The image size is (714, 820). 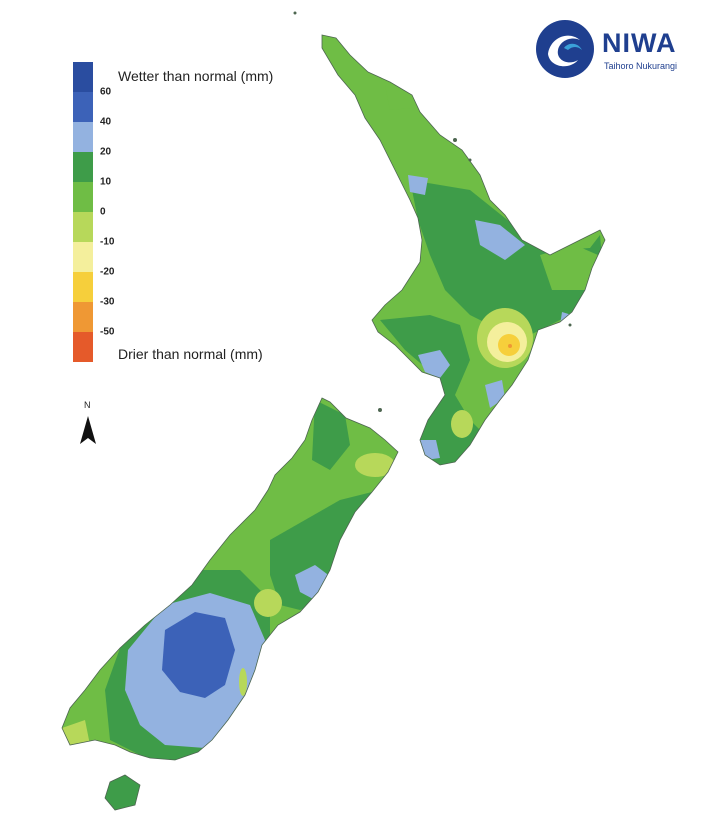 What do you see at coordinates (639, 43) in the screenshot?
I see `logo-name: NIWA` at bounding box center [639, 43].